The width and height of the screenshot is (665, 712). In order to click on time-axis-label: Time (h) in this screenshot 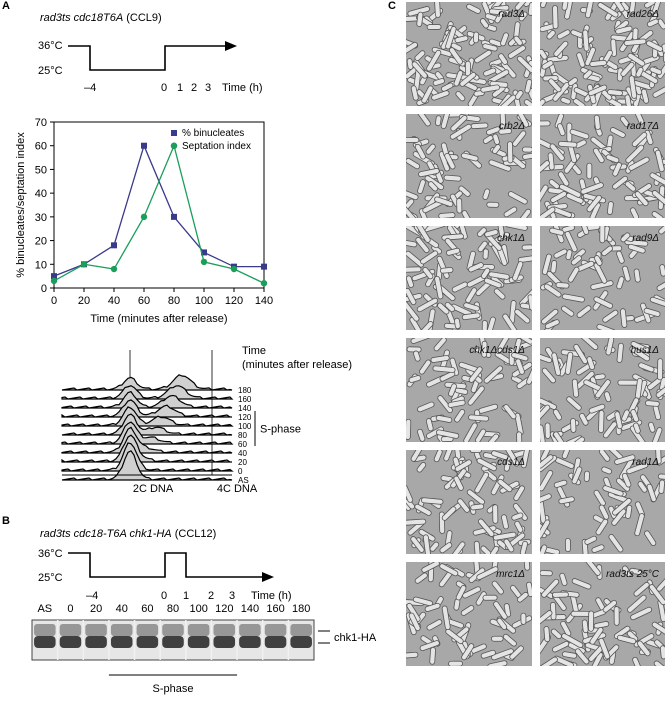, I will do `click(242, 88)`.